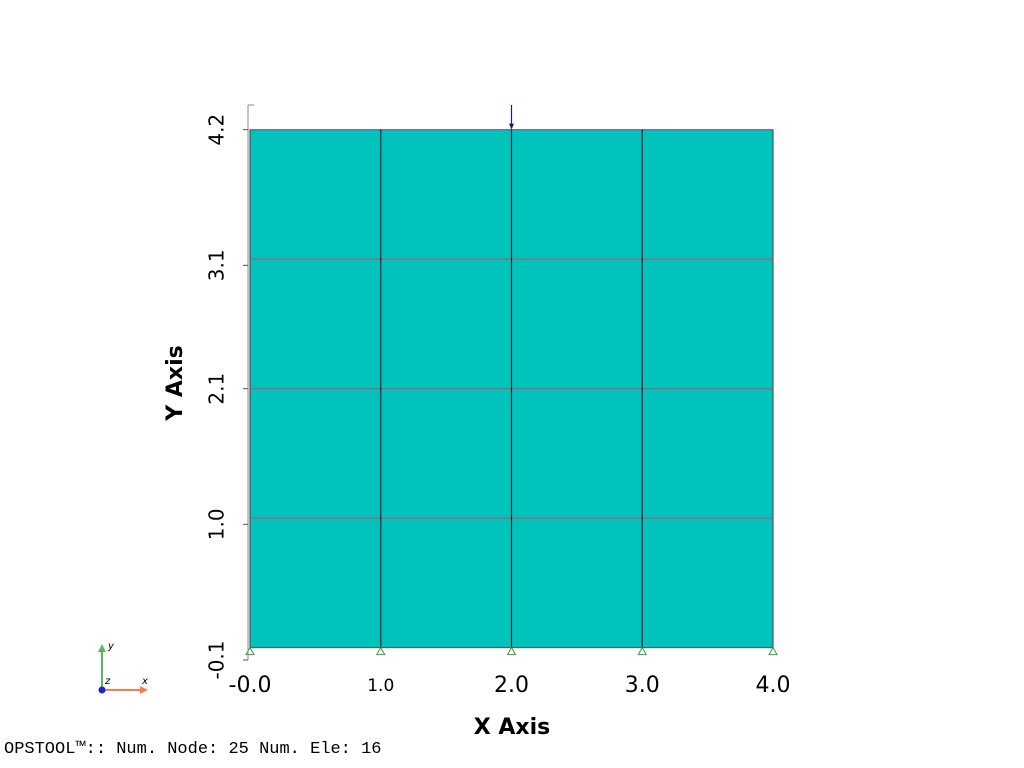  What do you see at coordinates (144, 690) in the screenshot?
I see `triad-x-head` at bounding box center [144, 690].